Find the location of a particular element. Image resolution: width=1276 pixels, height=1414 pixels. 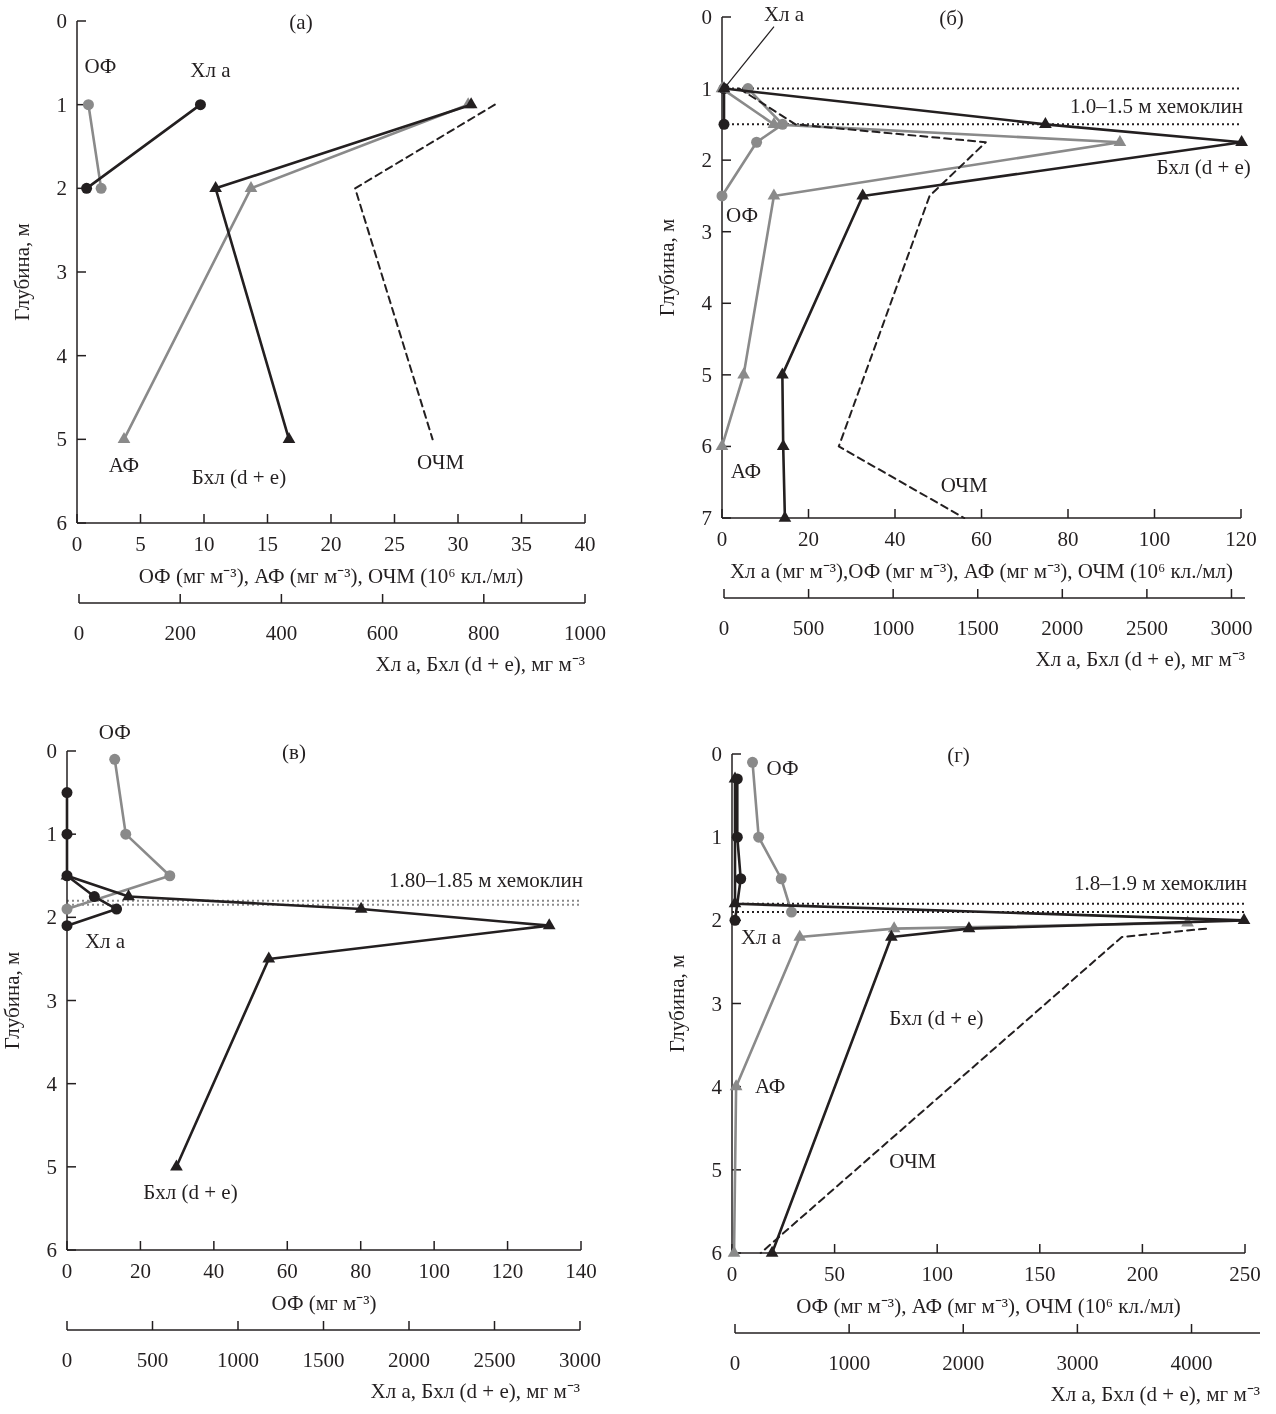

x-tick-label: 35 is located at coordinates (521, 544).